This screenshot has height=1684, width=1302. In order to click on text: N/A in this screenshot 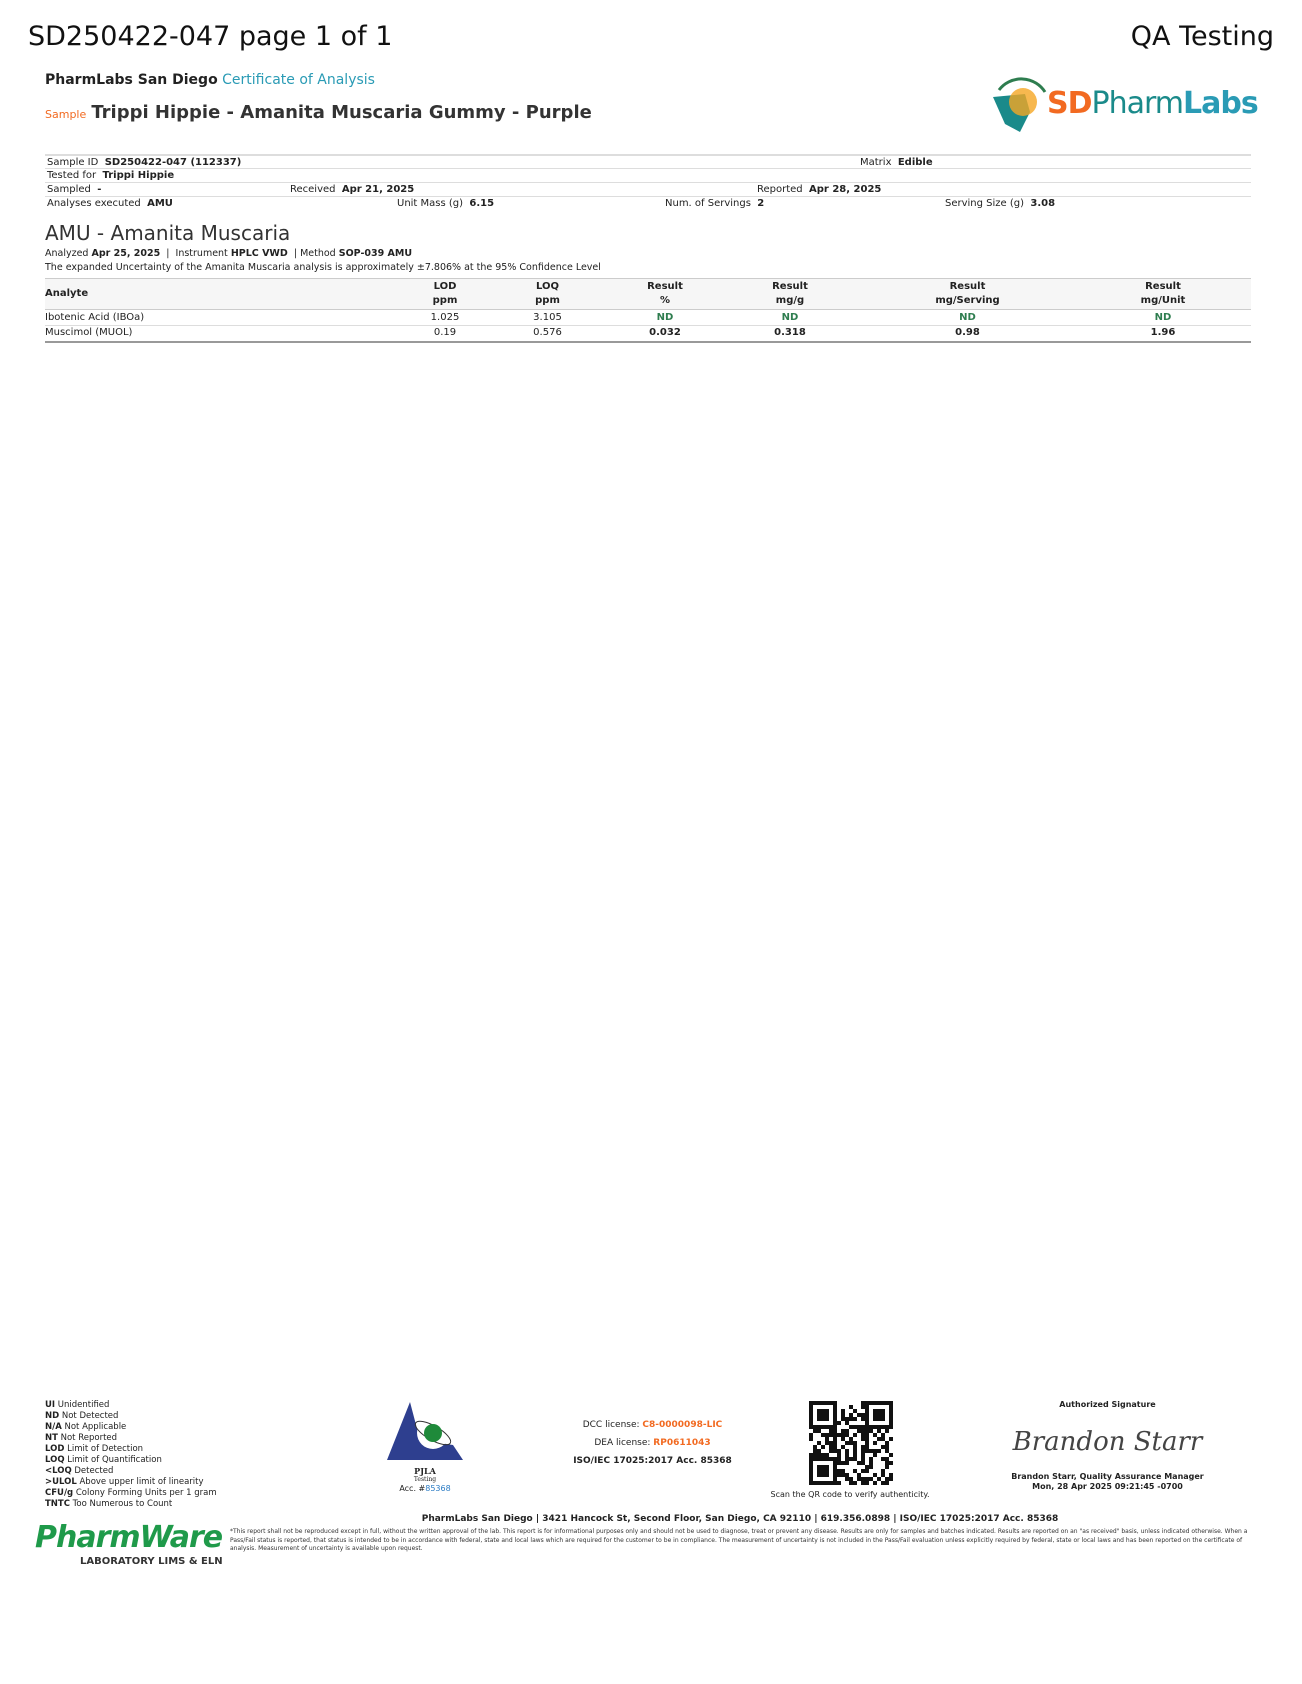, I will do `click(53, 1427)`.